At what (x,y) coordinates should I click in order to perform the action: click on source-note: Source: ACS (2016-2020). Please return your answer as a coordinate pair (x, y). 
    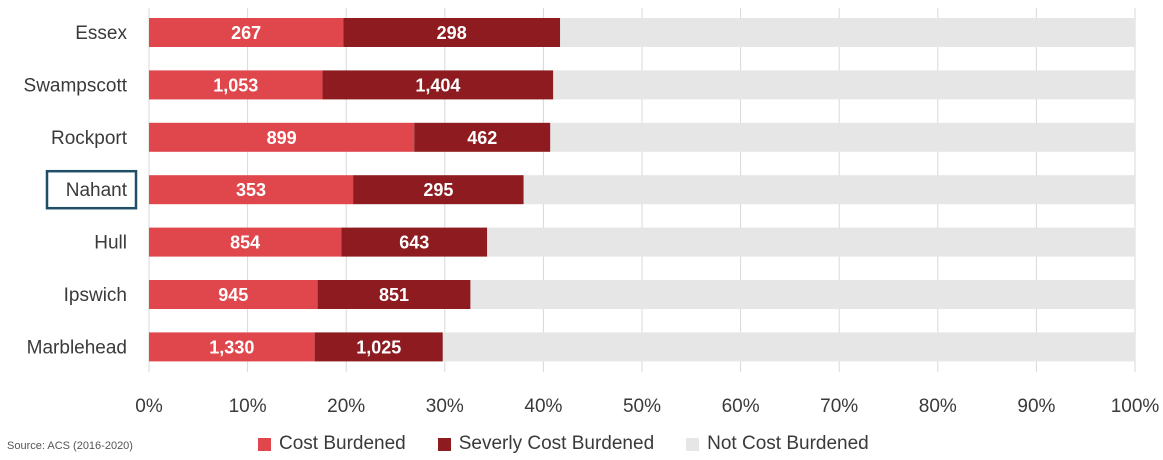
    Looking at the image, I should click on (70, 446).